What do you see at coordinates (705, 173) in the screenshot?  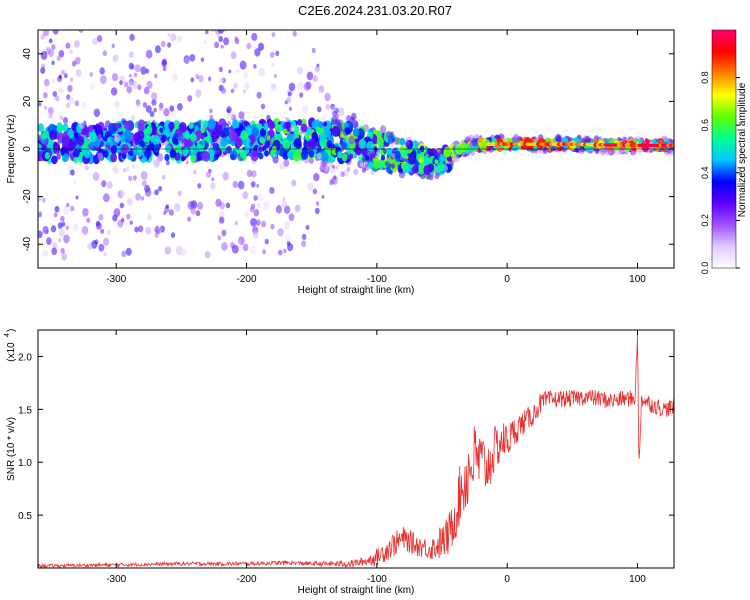 I see `colorbar-tick-label: 0.4` at bounding box center [705, 173].